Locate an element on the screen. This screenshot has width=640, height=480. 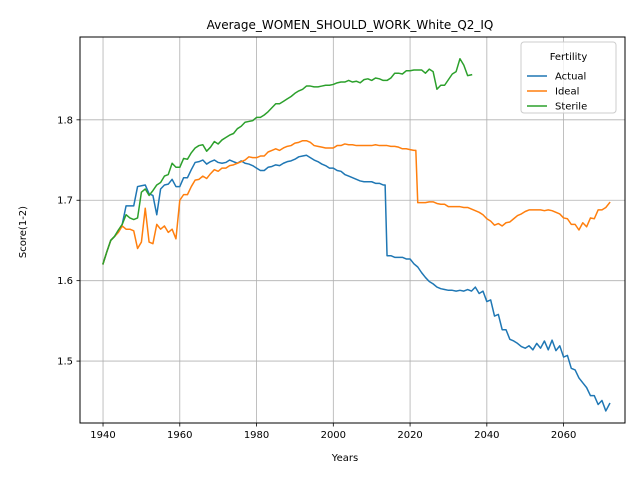
legend-box is located at coordinates (568, 77).